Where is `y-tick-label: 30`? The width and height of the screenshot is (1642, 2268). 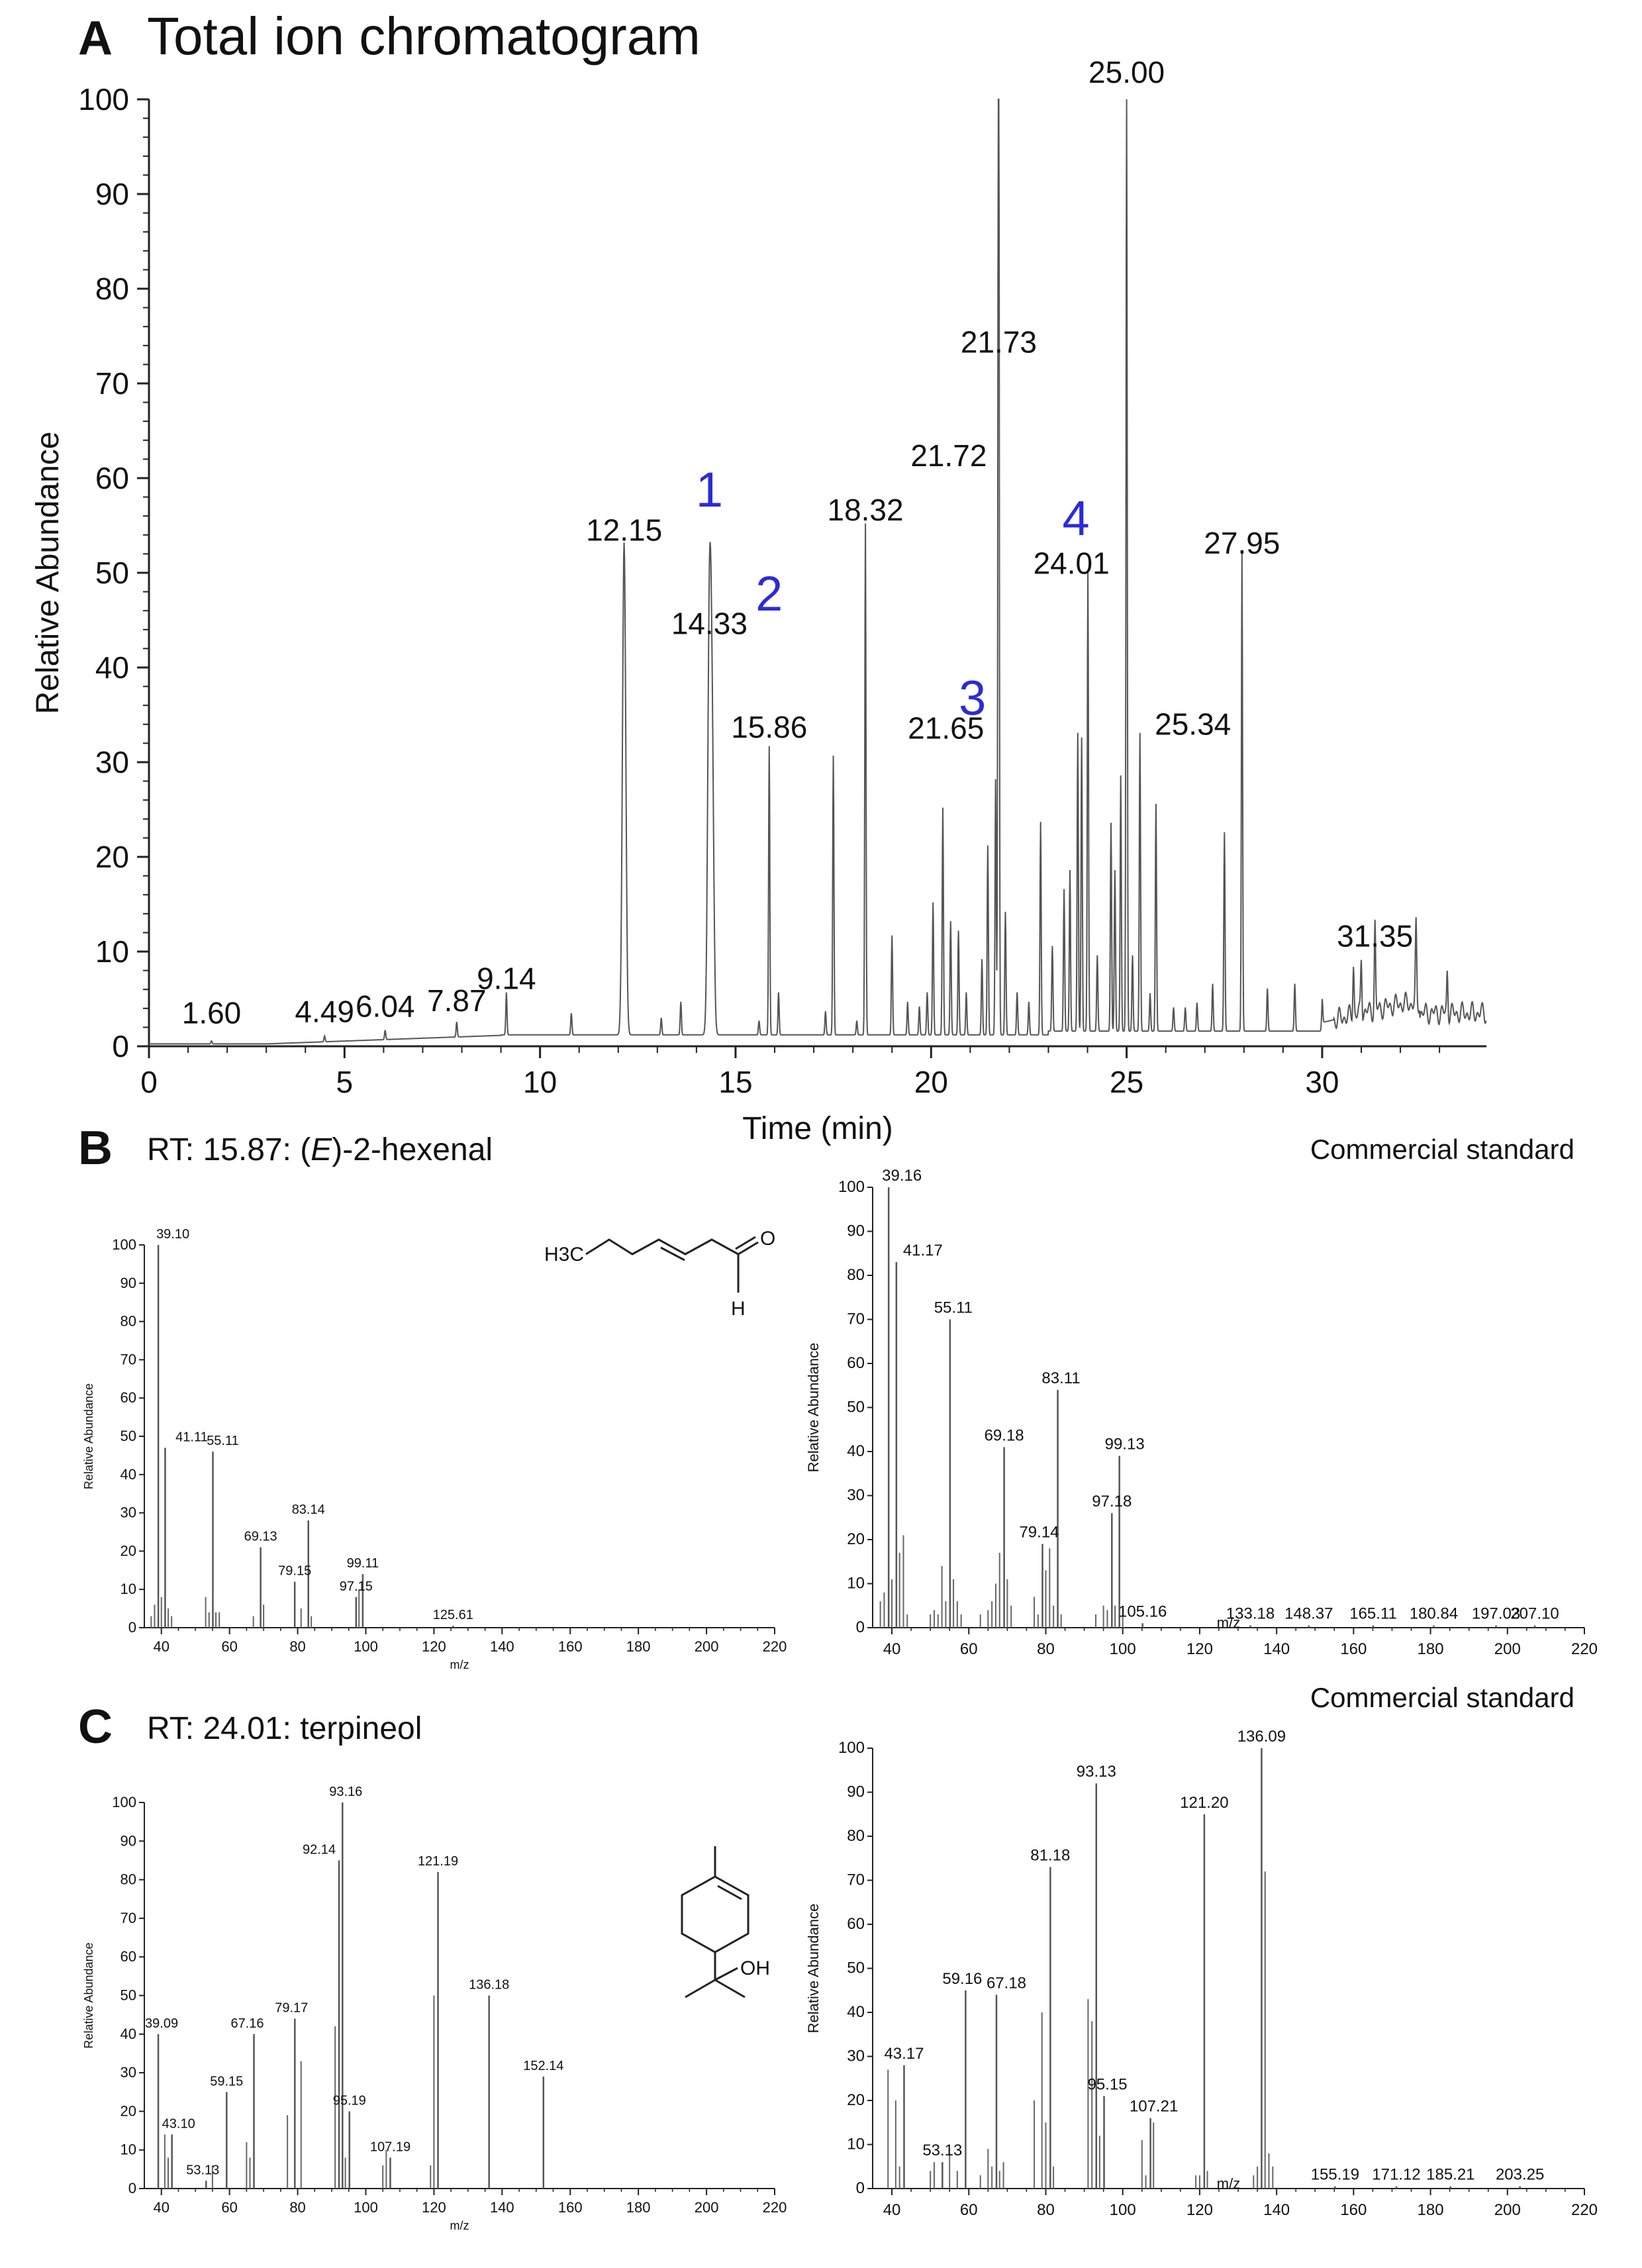
y-tick-label: 30 is located at coordinates (128, 1512).